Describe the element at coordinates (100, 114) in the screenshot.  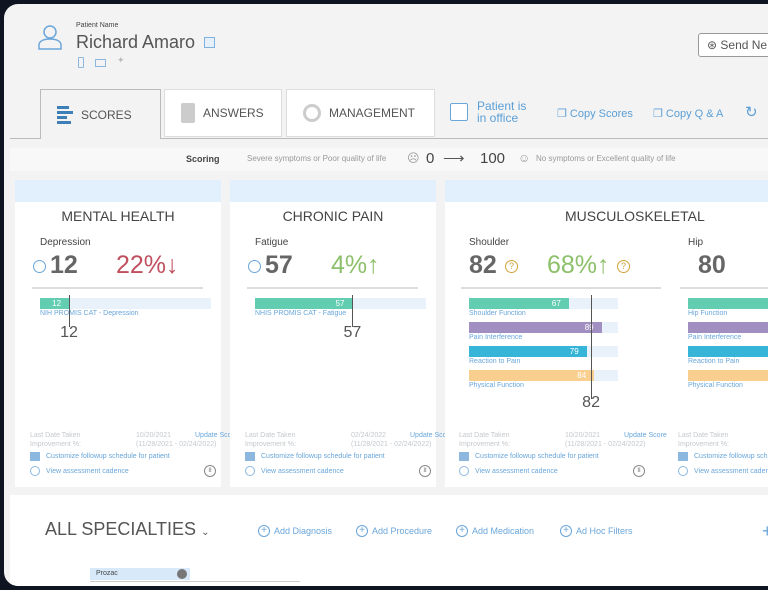
I see `tab-scores: SCORES` at that location.